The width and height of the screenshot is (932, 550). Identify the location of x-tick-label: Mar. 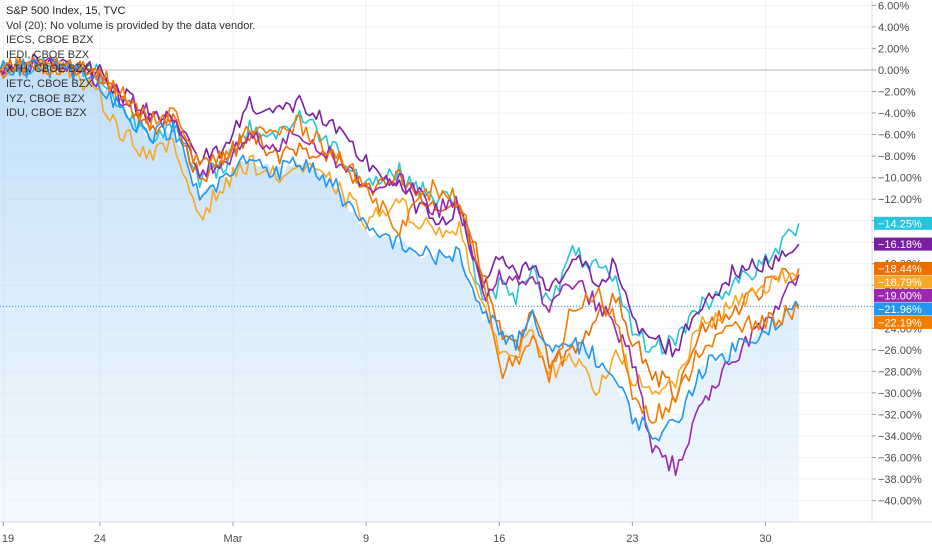
(233, 539).